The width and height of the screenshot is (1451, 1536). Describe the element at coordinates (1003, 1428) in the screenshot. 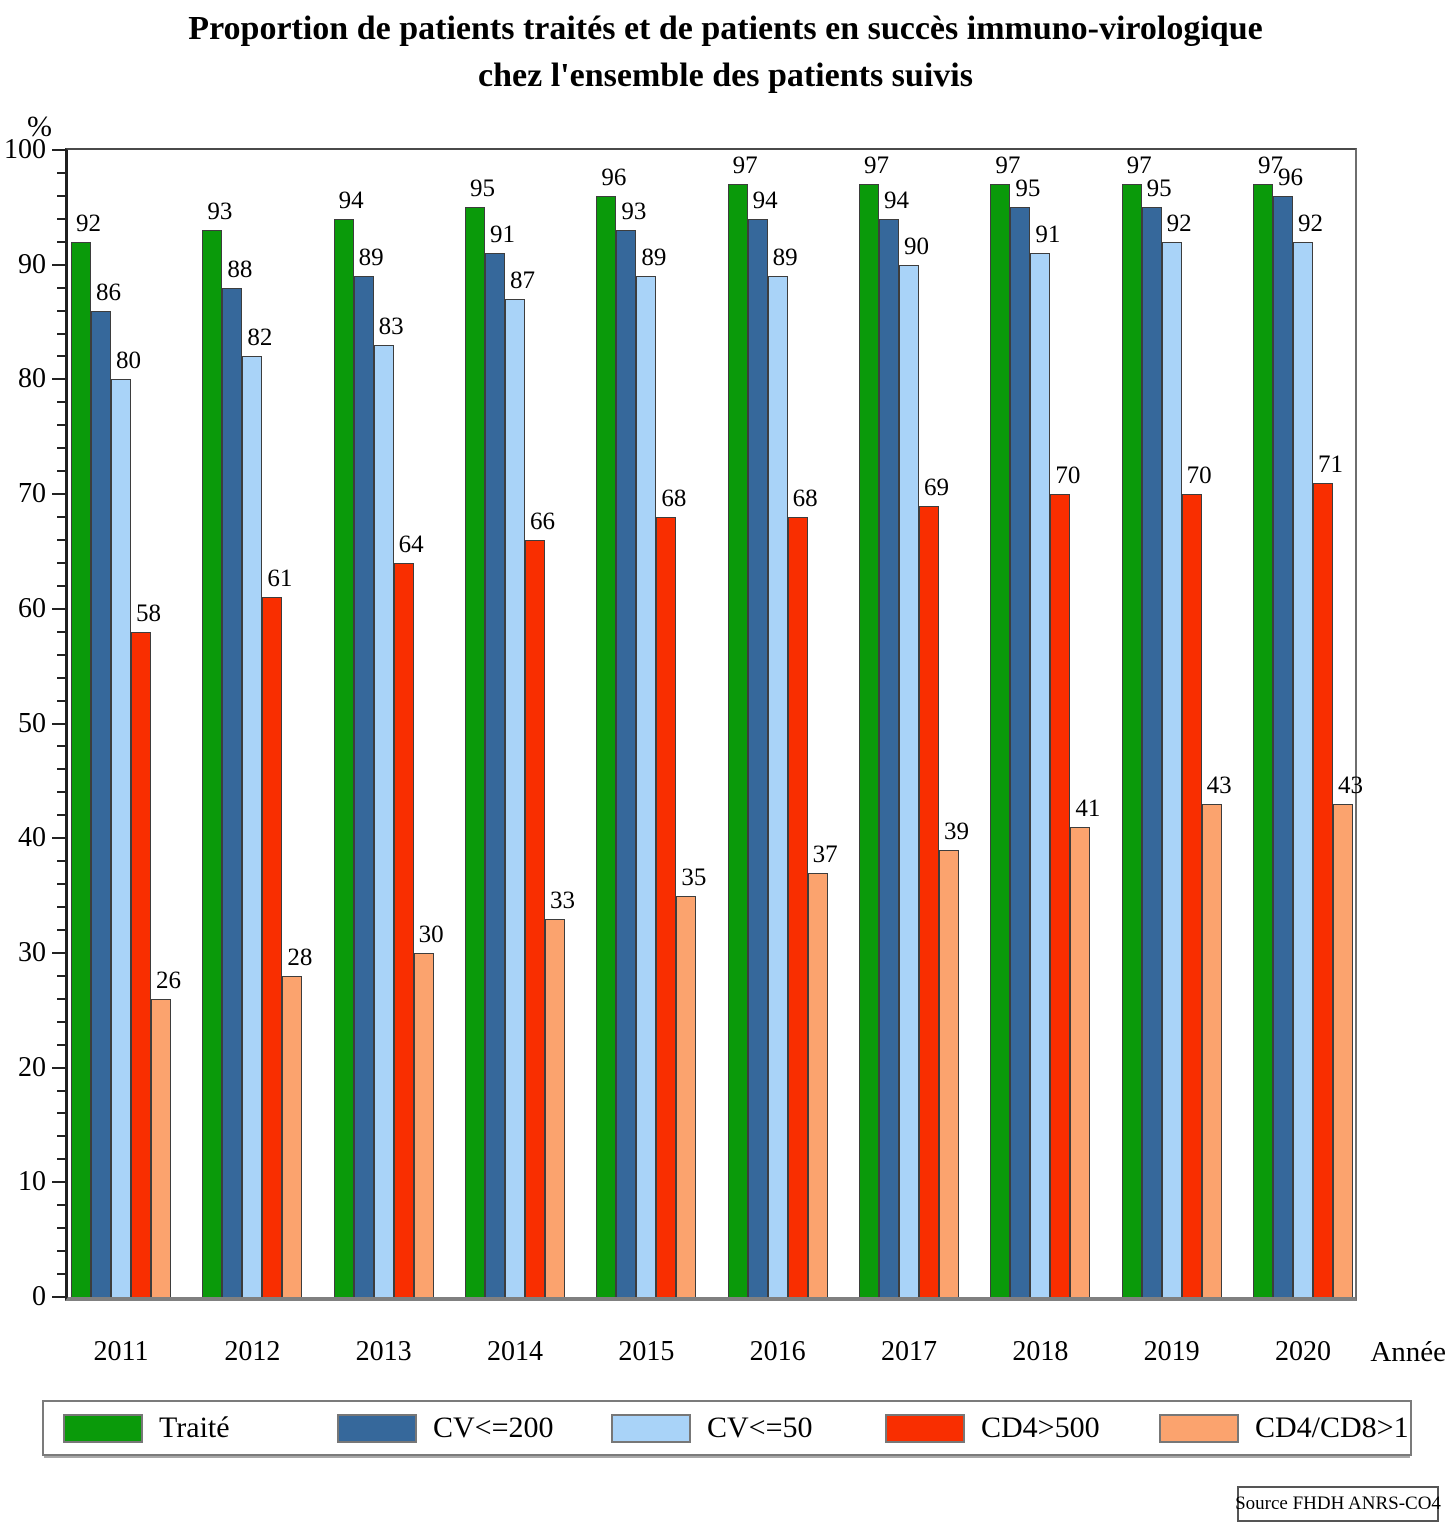

I see `legend-item-cd4500: CD4>500` at that location.